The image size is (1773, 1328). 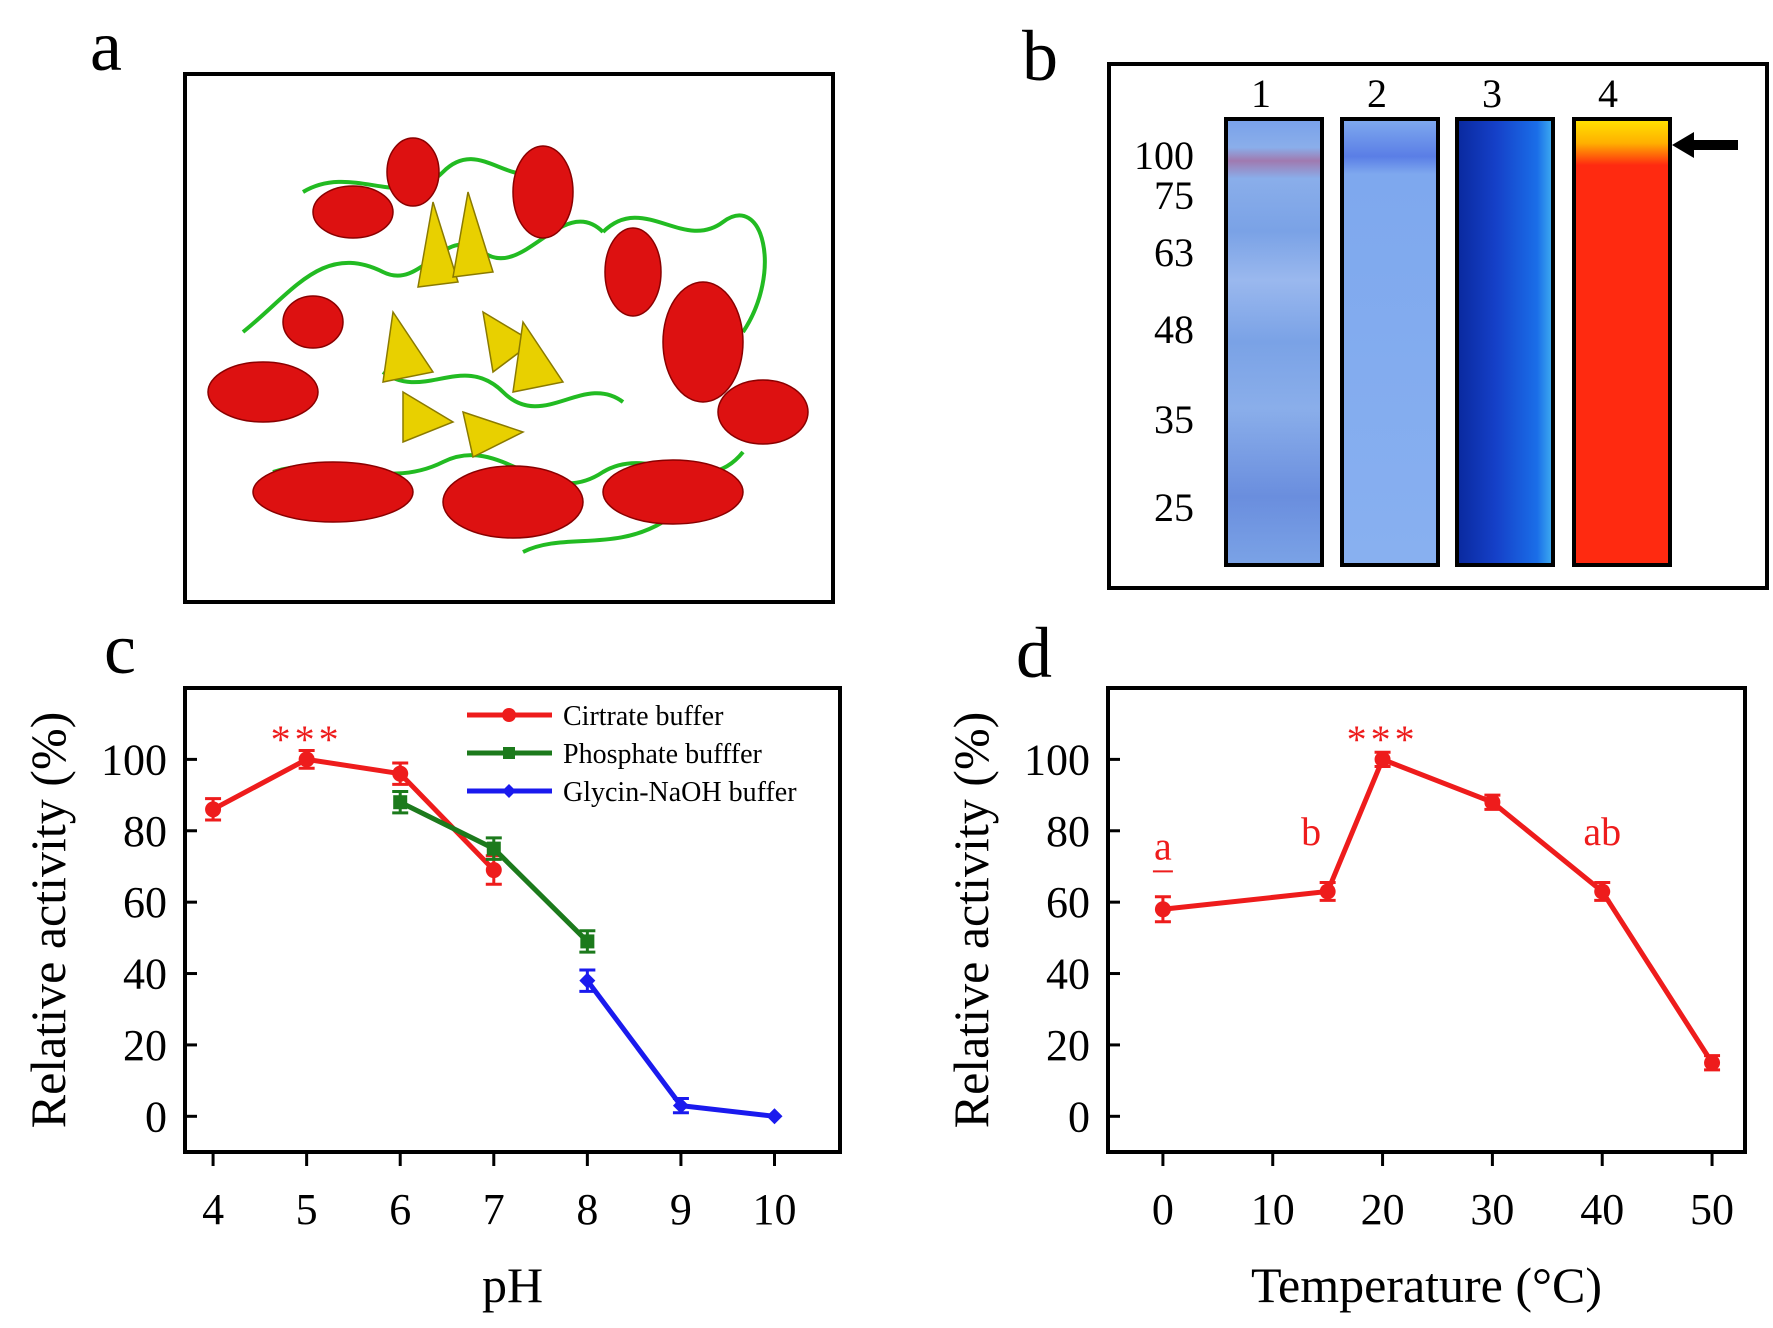 I want to click on panel-label-a: a, so click(x=106, y=46).